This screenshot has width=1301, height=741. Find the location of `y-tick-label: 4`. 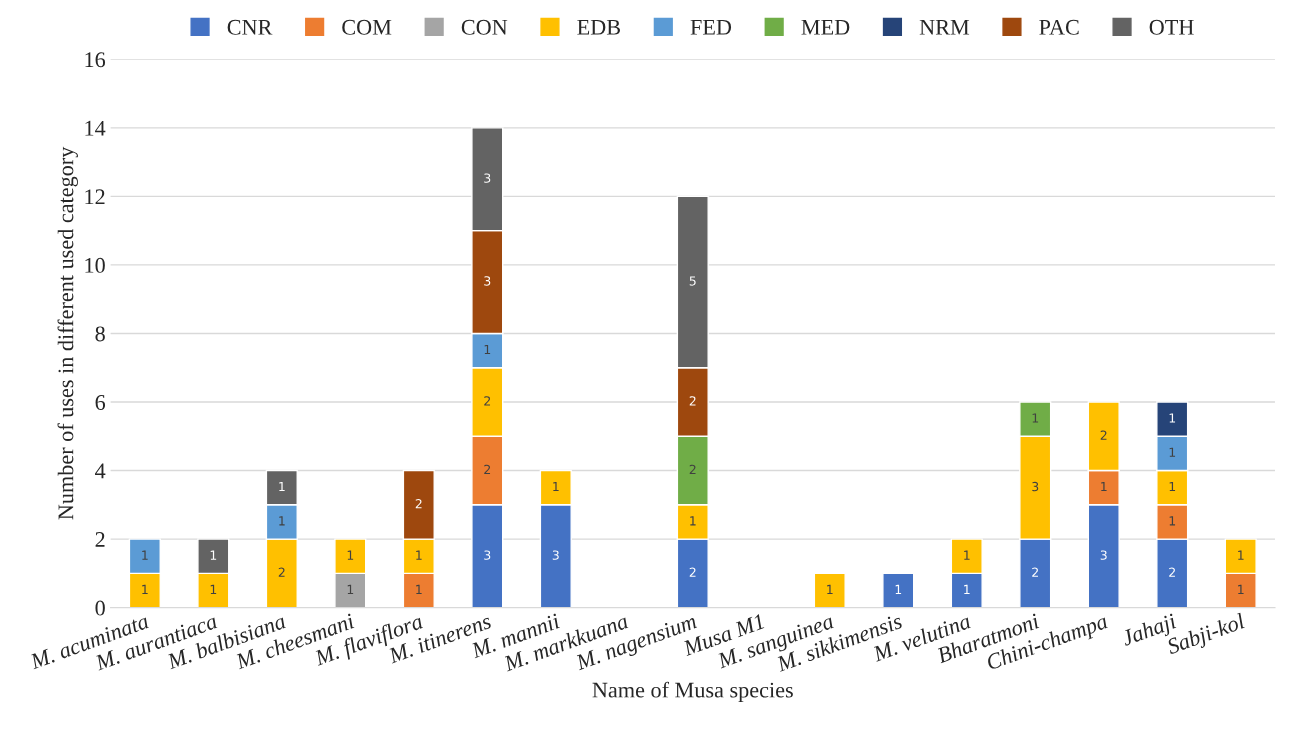

y-tick-label: 4 is located at coordinates (100, 471).